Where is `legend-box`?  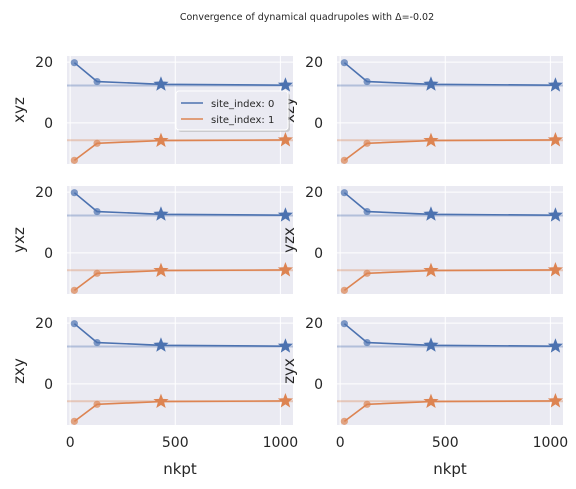
legend-box is located at coordinates (232, 110).